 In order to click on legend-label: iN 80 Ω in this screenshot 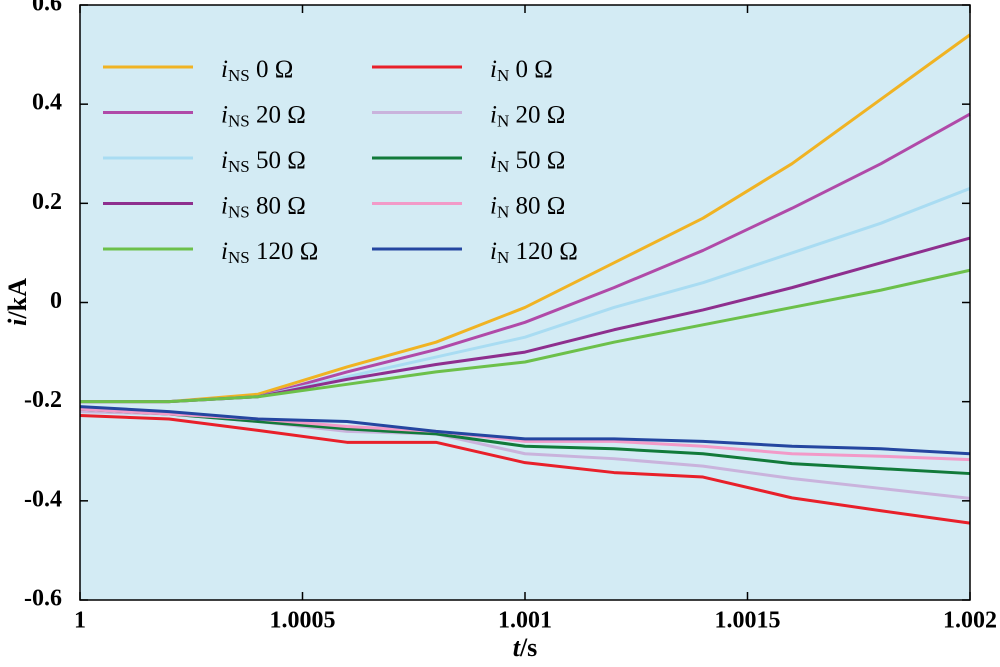, I will do `click(527, 206)`.